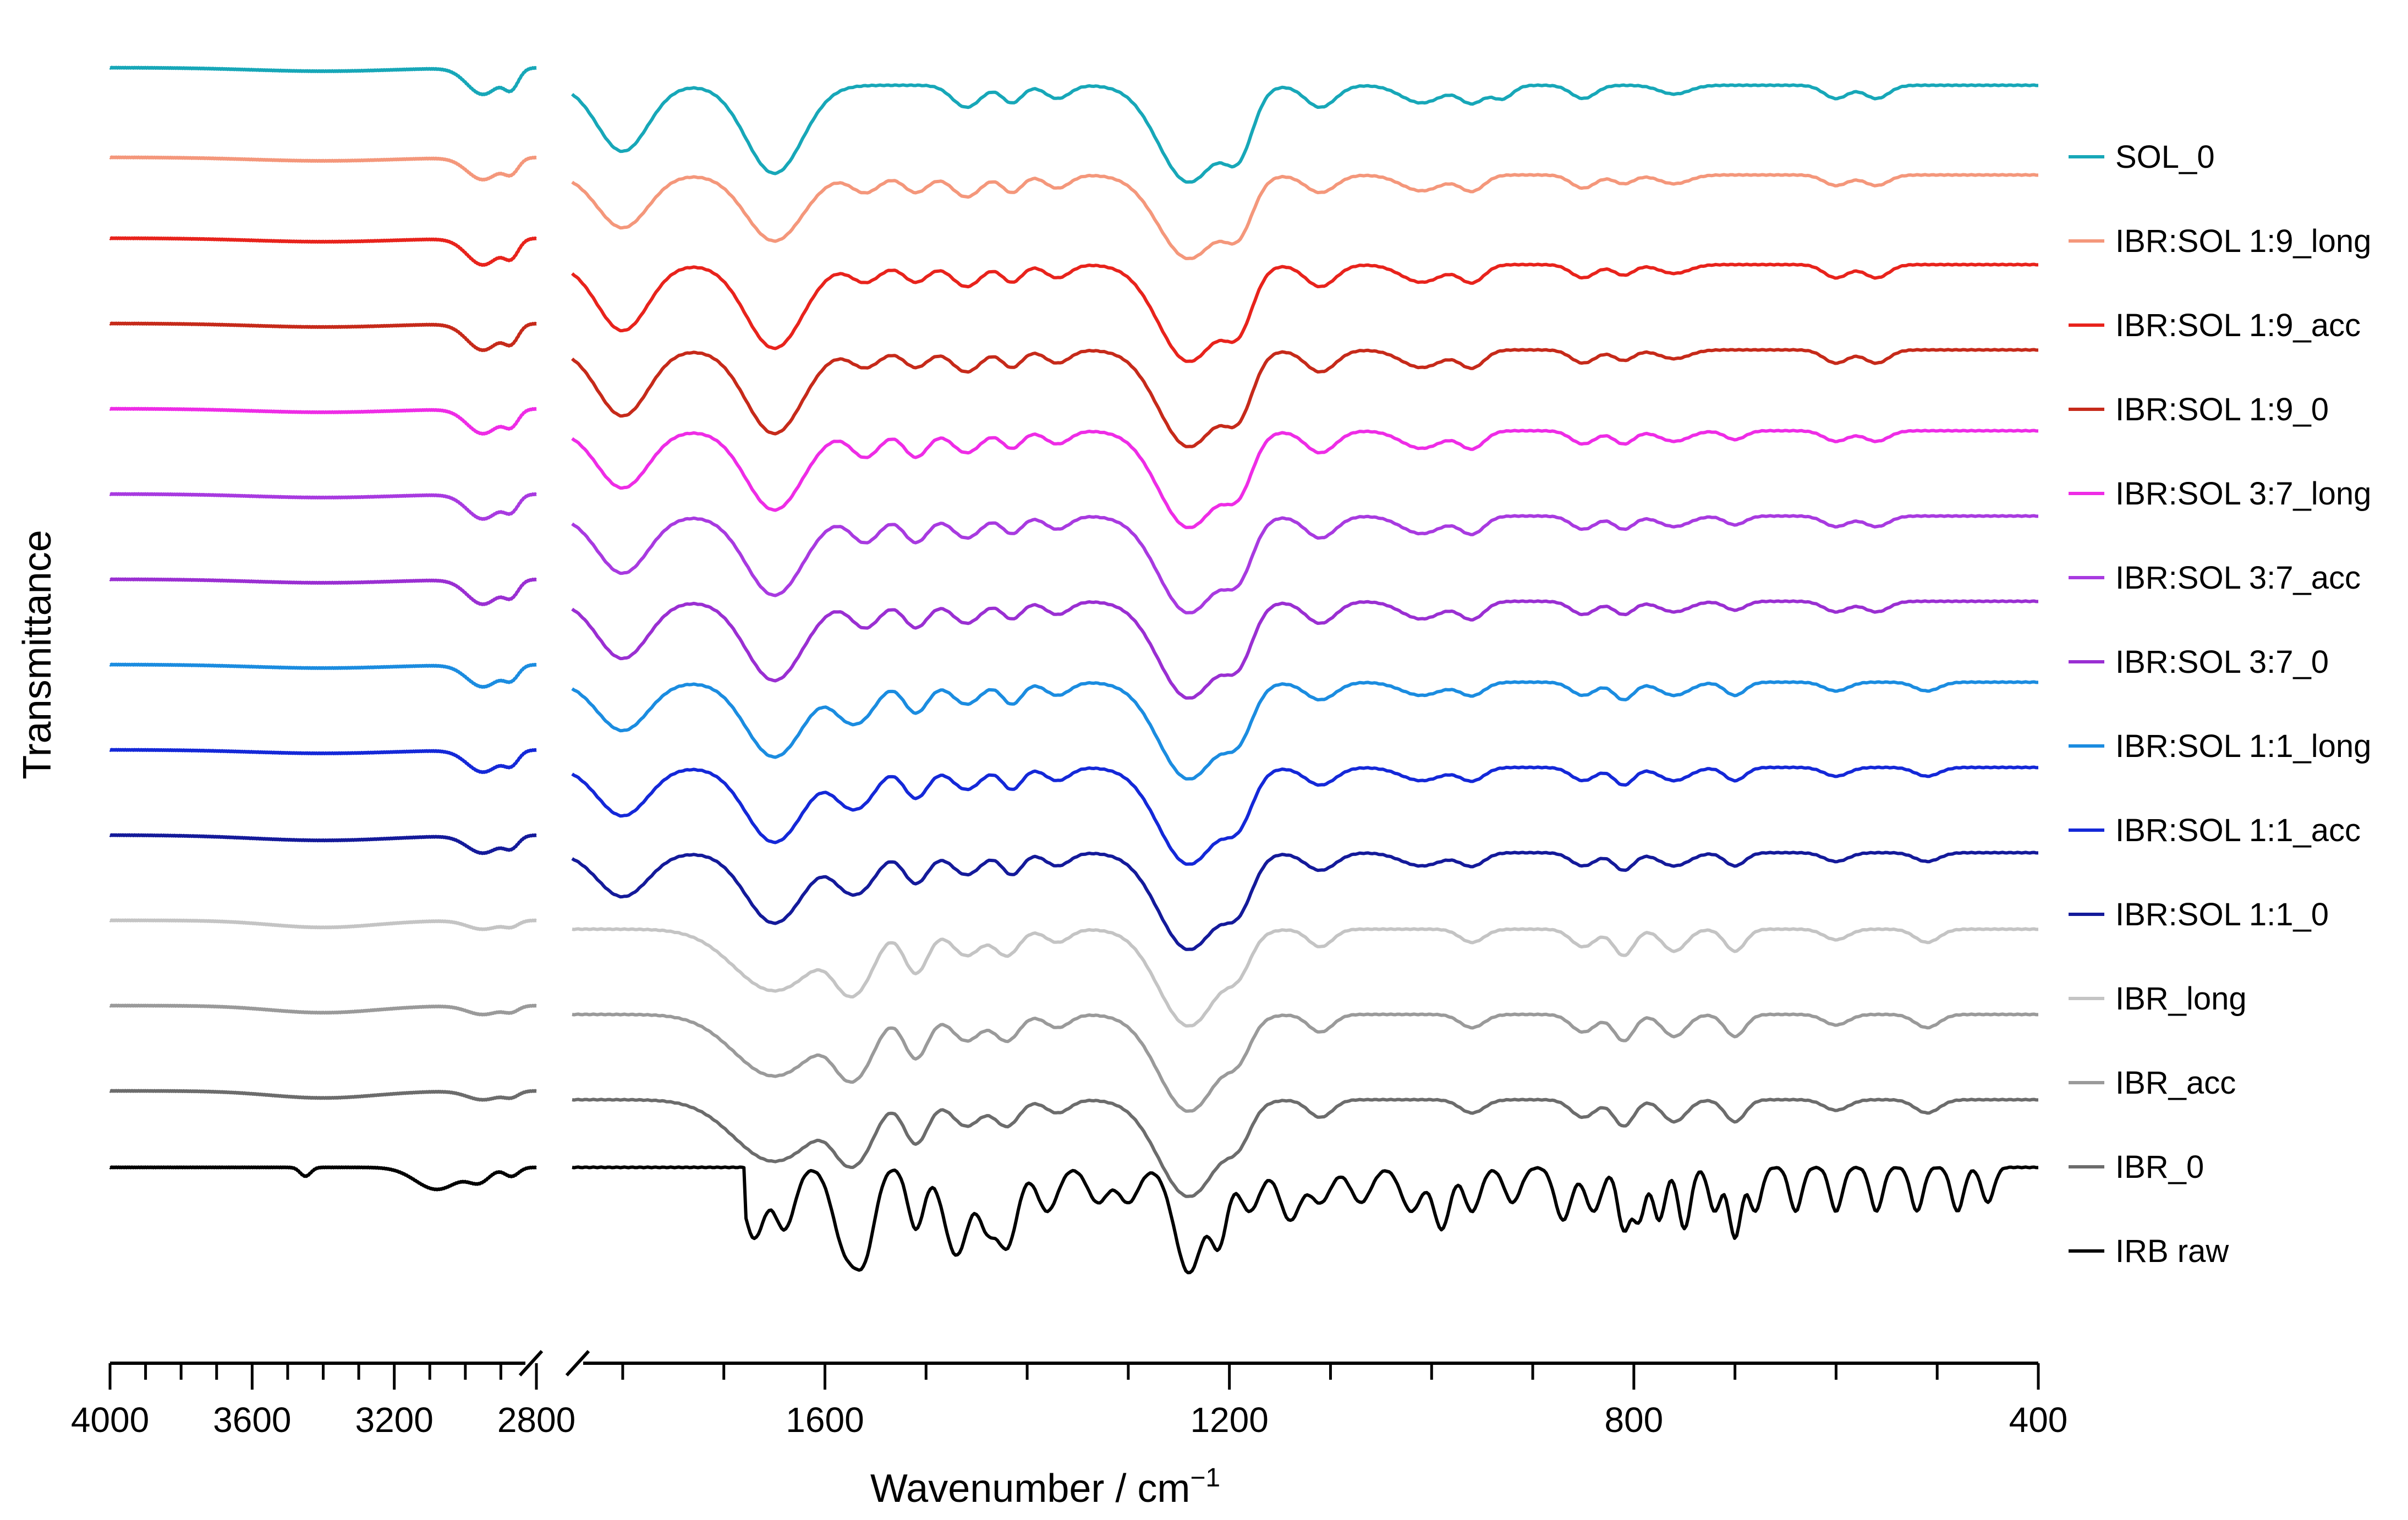 Image resolution: width=2408 pixels, height=1520 pixels. I want to click on legend-label: IBR:SOL 1:9_acc, so click(2238, 325).